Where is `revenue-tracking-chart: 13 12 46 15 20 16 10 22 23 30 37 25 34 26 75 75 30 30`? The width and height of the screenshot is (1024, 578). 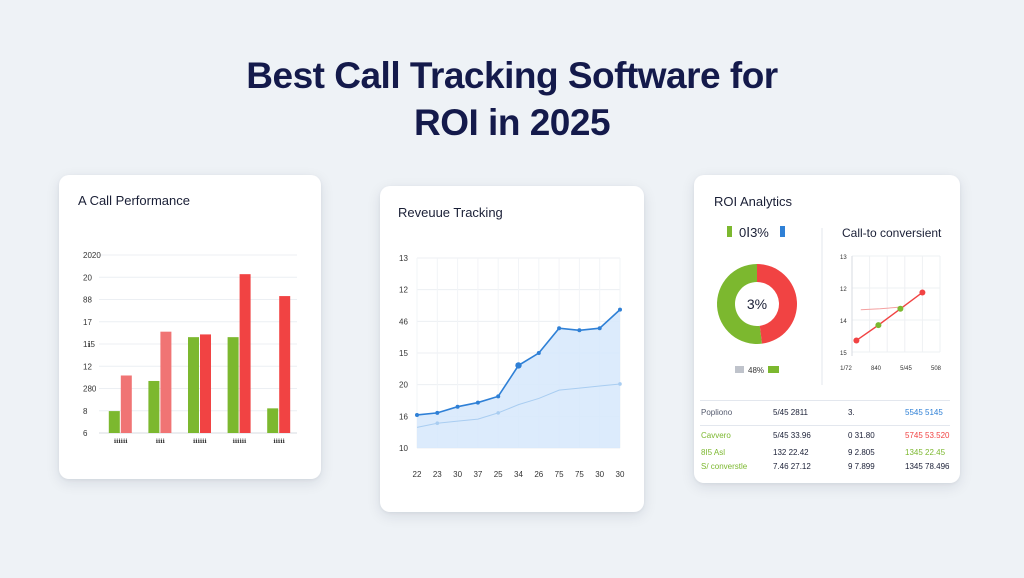
revenue-tracking-chart: 13 12 46 15 20 16 10 22 23 30 37 25 34 26 75 75 30 30 is located at coordinates (512, 366).